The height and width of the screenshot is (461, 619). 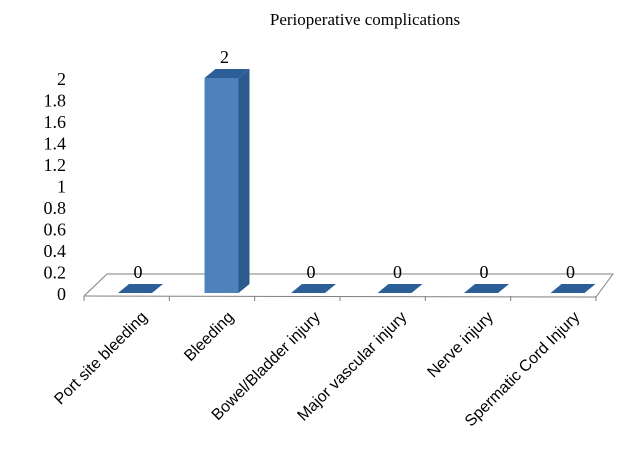 What do you see at coordinates (61, 79) in the screenshot?
I see `y-tick-label: 2` at bounding box center [61, 79].